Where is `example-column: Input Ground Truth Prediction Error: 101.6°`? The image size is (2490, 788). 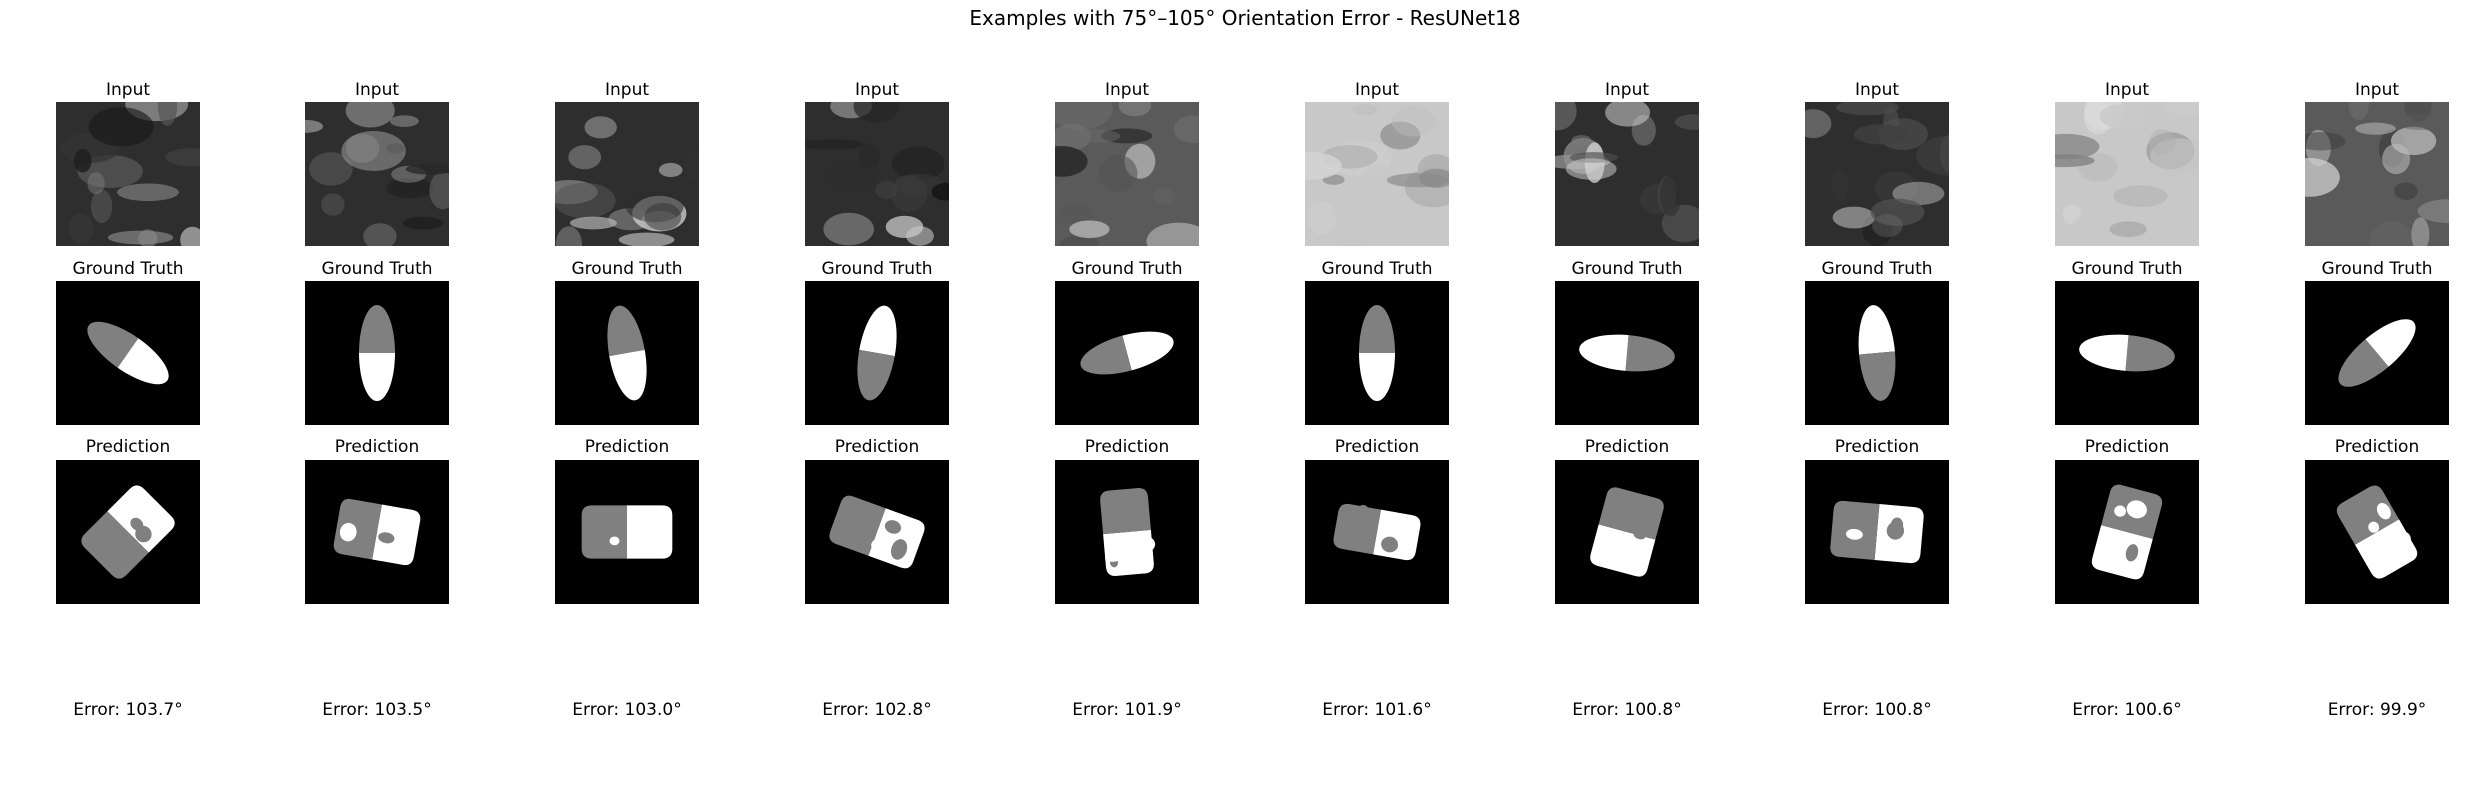
example-column: Input Ground Truth Prediction Error: 101.6° is located at coordinates (1377, 394).